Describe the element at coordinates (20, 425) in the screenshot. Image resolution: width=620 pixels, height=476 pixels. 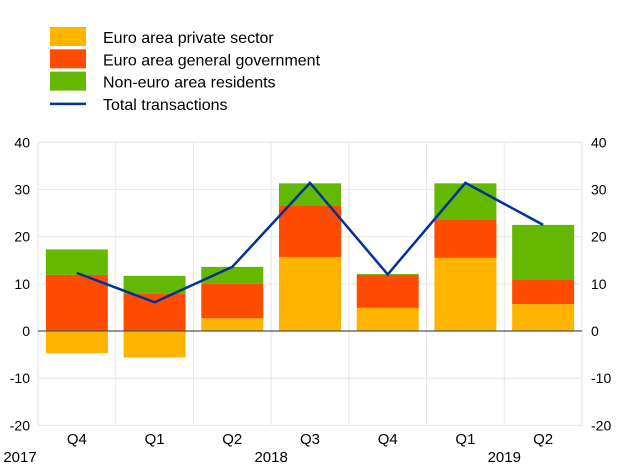
I see `y-tick-left: -20` at that location.